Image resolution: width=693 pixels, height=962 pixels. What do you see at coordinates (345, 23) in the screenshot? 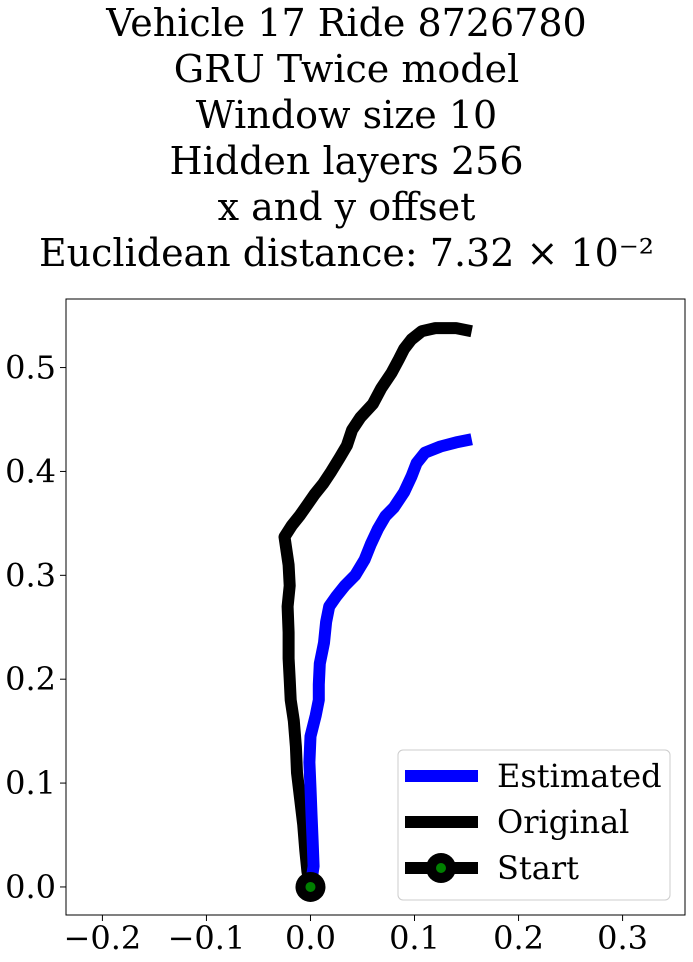
I see `title-line-1: Vehicle 17 Ride 8726780` at bounding box center [345, 23].